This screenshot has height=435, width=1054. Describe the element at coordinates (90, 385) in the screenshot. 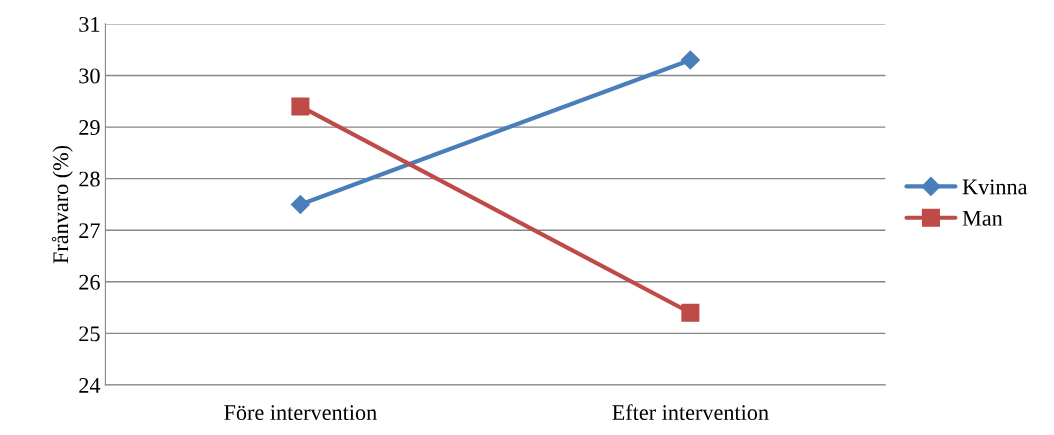

I see `y-tick-label: 24` at that location.